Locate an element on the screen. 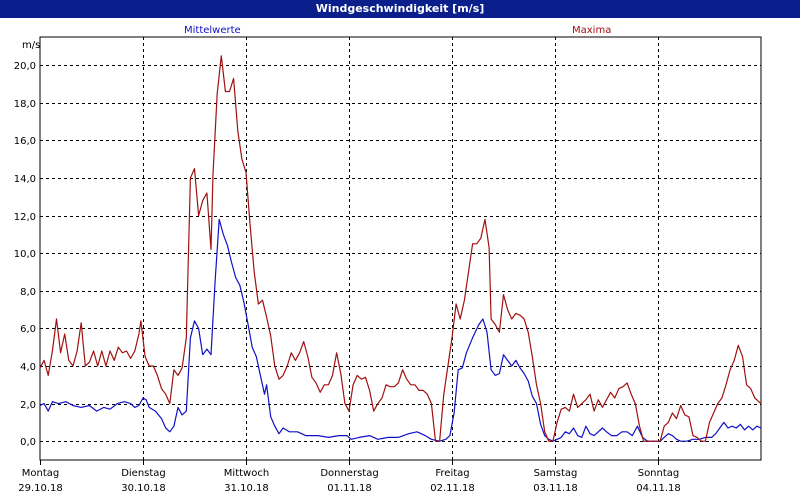 The image size is (800, 500). y-tick-label: 10,0 is located at coordinates (25, 254).